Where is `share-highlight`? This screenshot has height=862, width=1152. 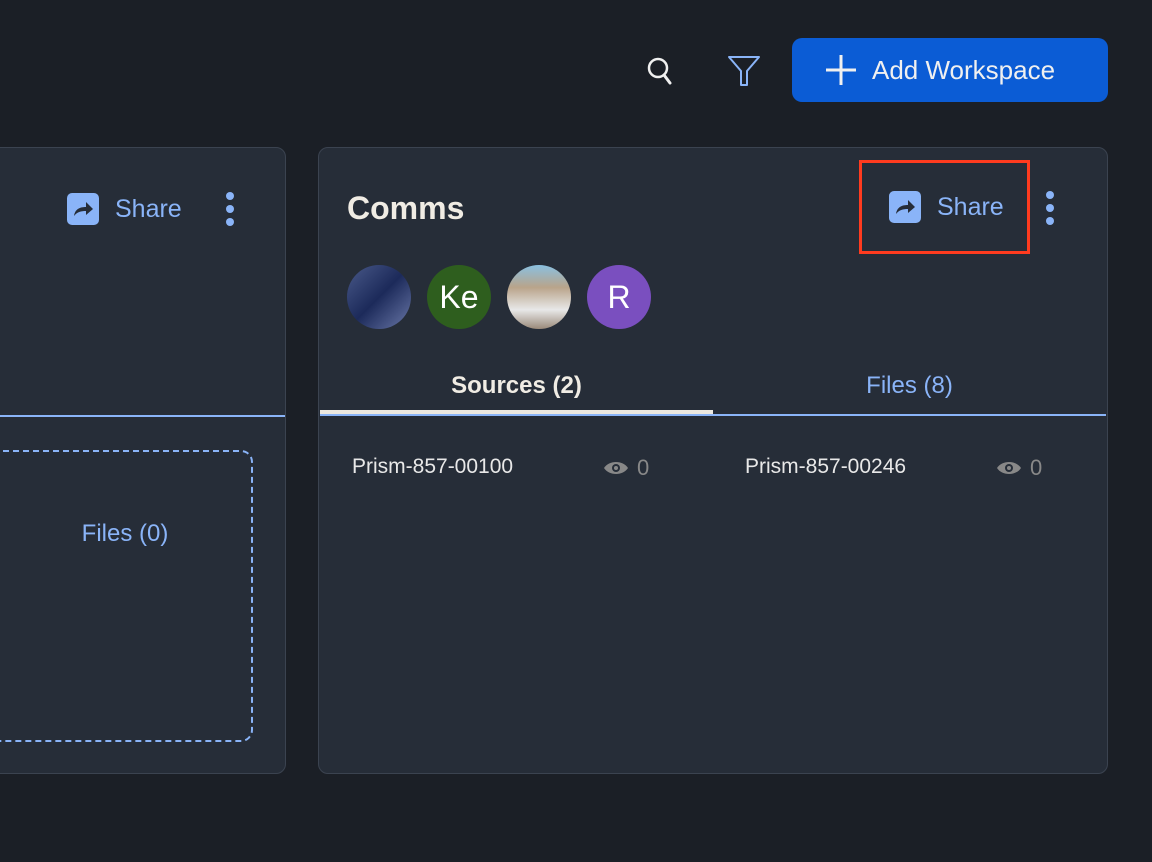 share-highlight is located at coordinates (944, 207).